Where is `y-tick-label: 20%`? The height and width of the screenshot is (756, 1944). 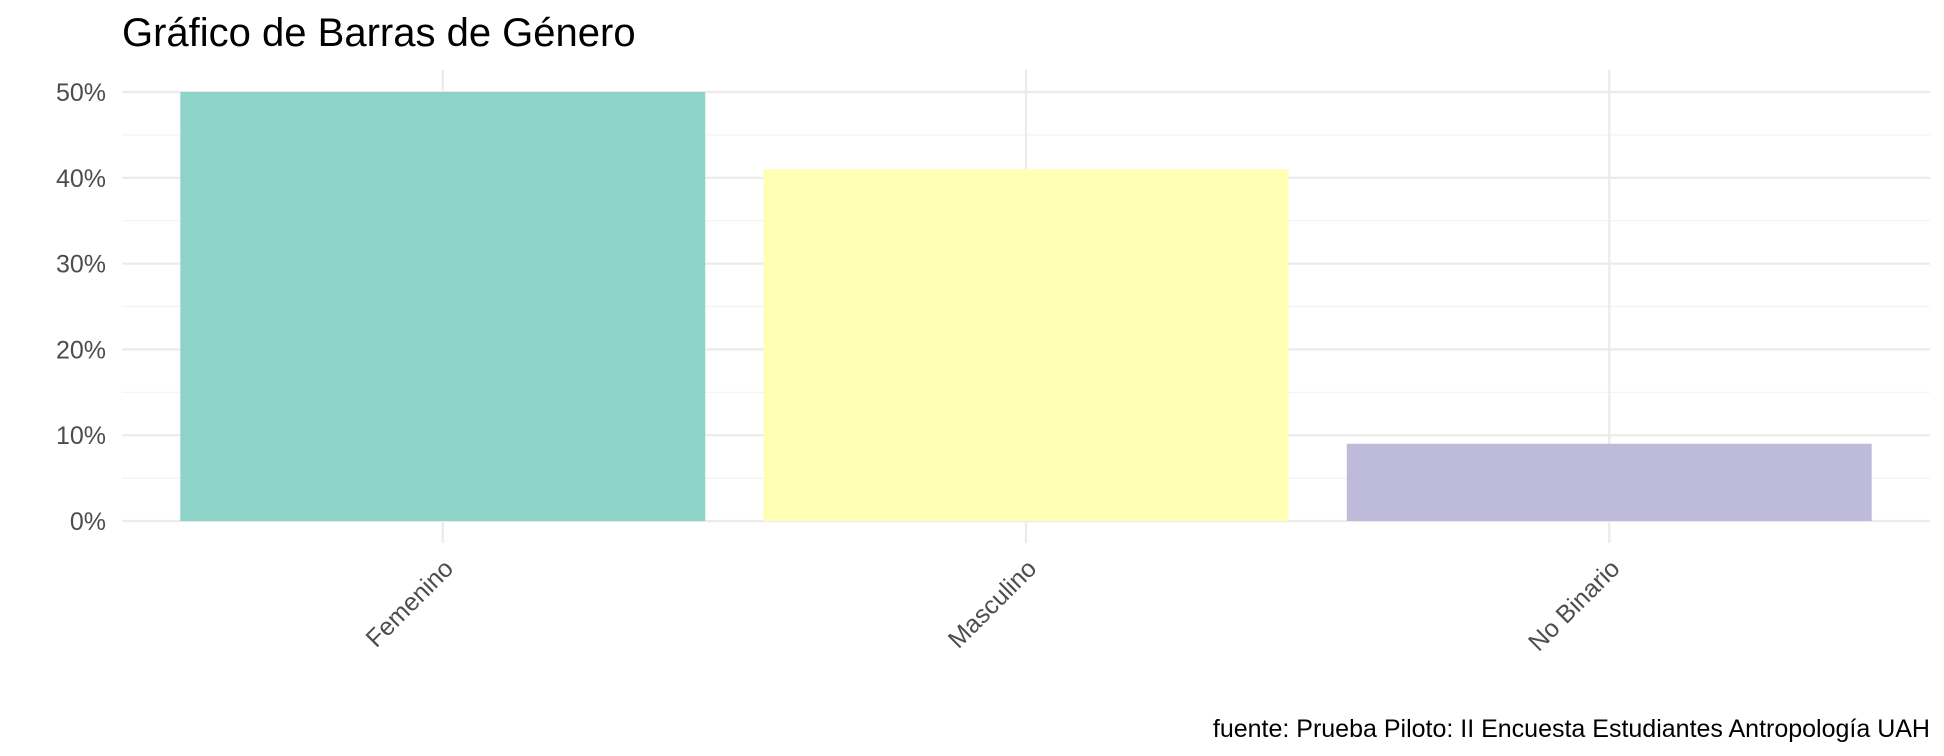 y-tick-label: 20% is located at coordinates (81, 350).